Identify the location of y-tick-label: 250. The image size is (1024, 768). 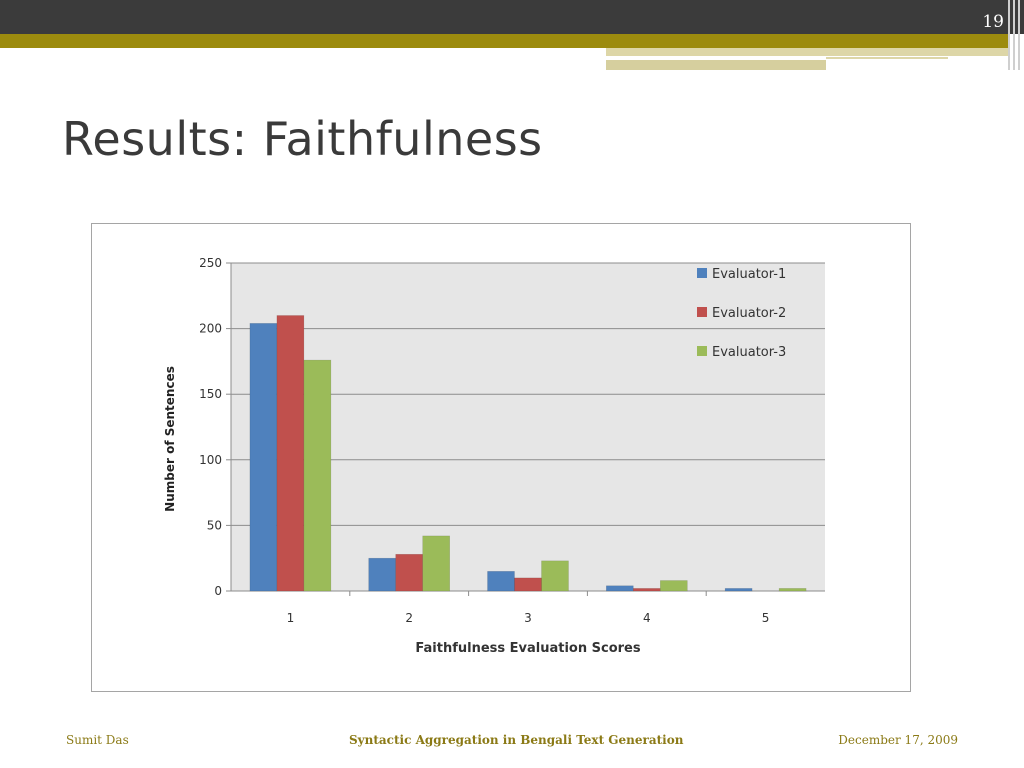
(210, 263).